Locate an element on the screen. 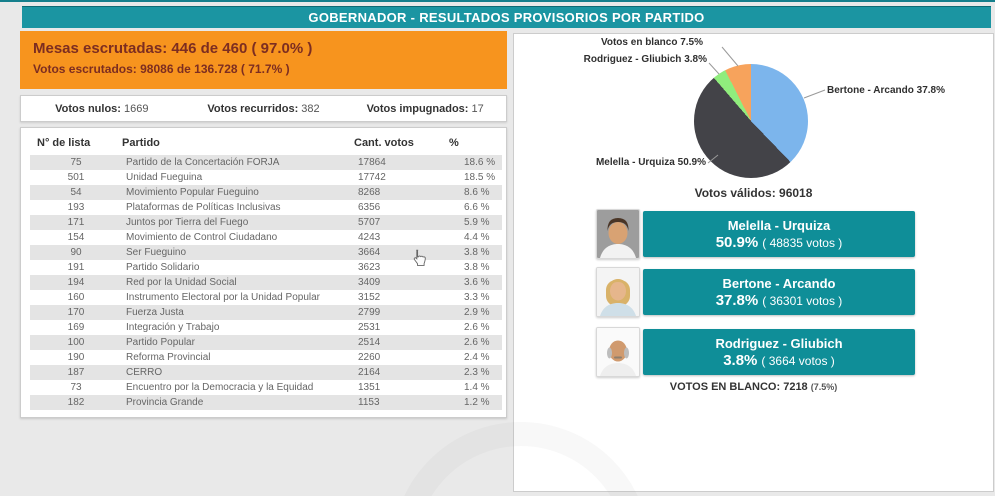  candidate-card-bertone: Bertone - Arcando 37.8%( 36301 votos ) is located at coordinates (755, 292).